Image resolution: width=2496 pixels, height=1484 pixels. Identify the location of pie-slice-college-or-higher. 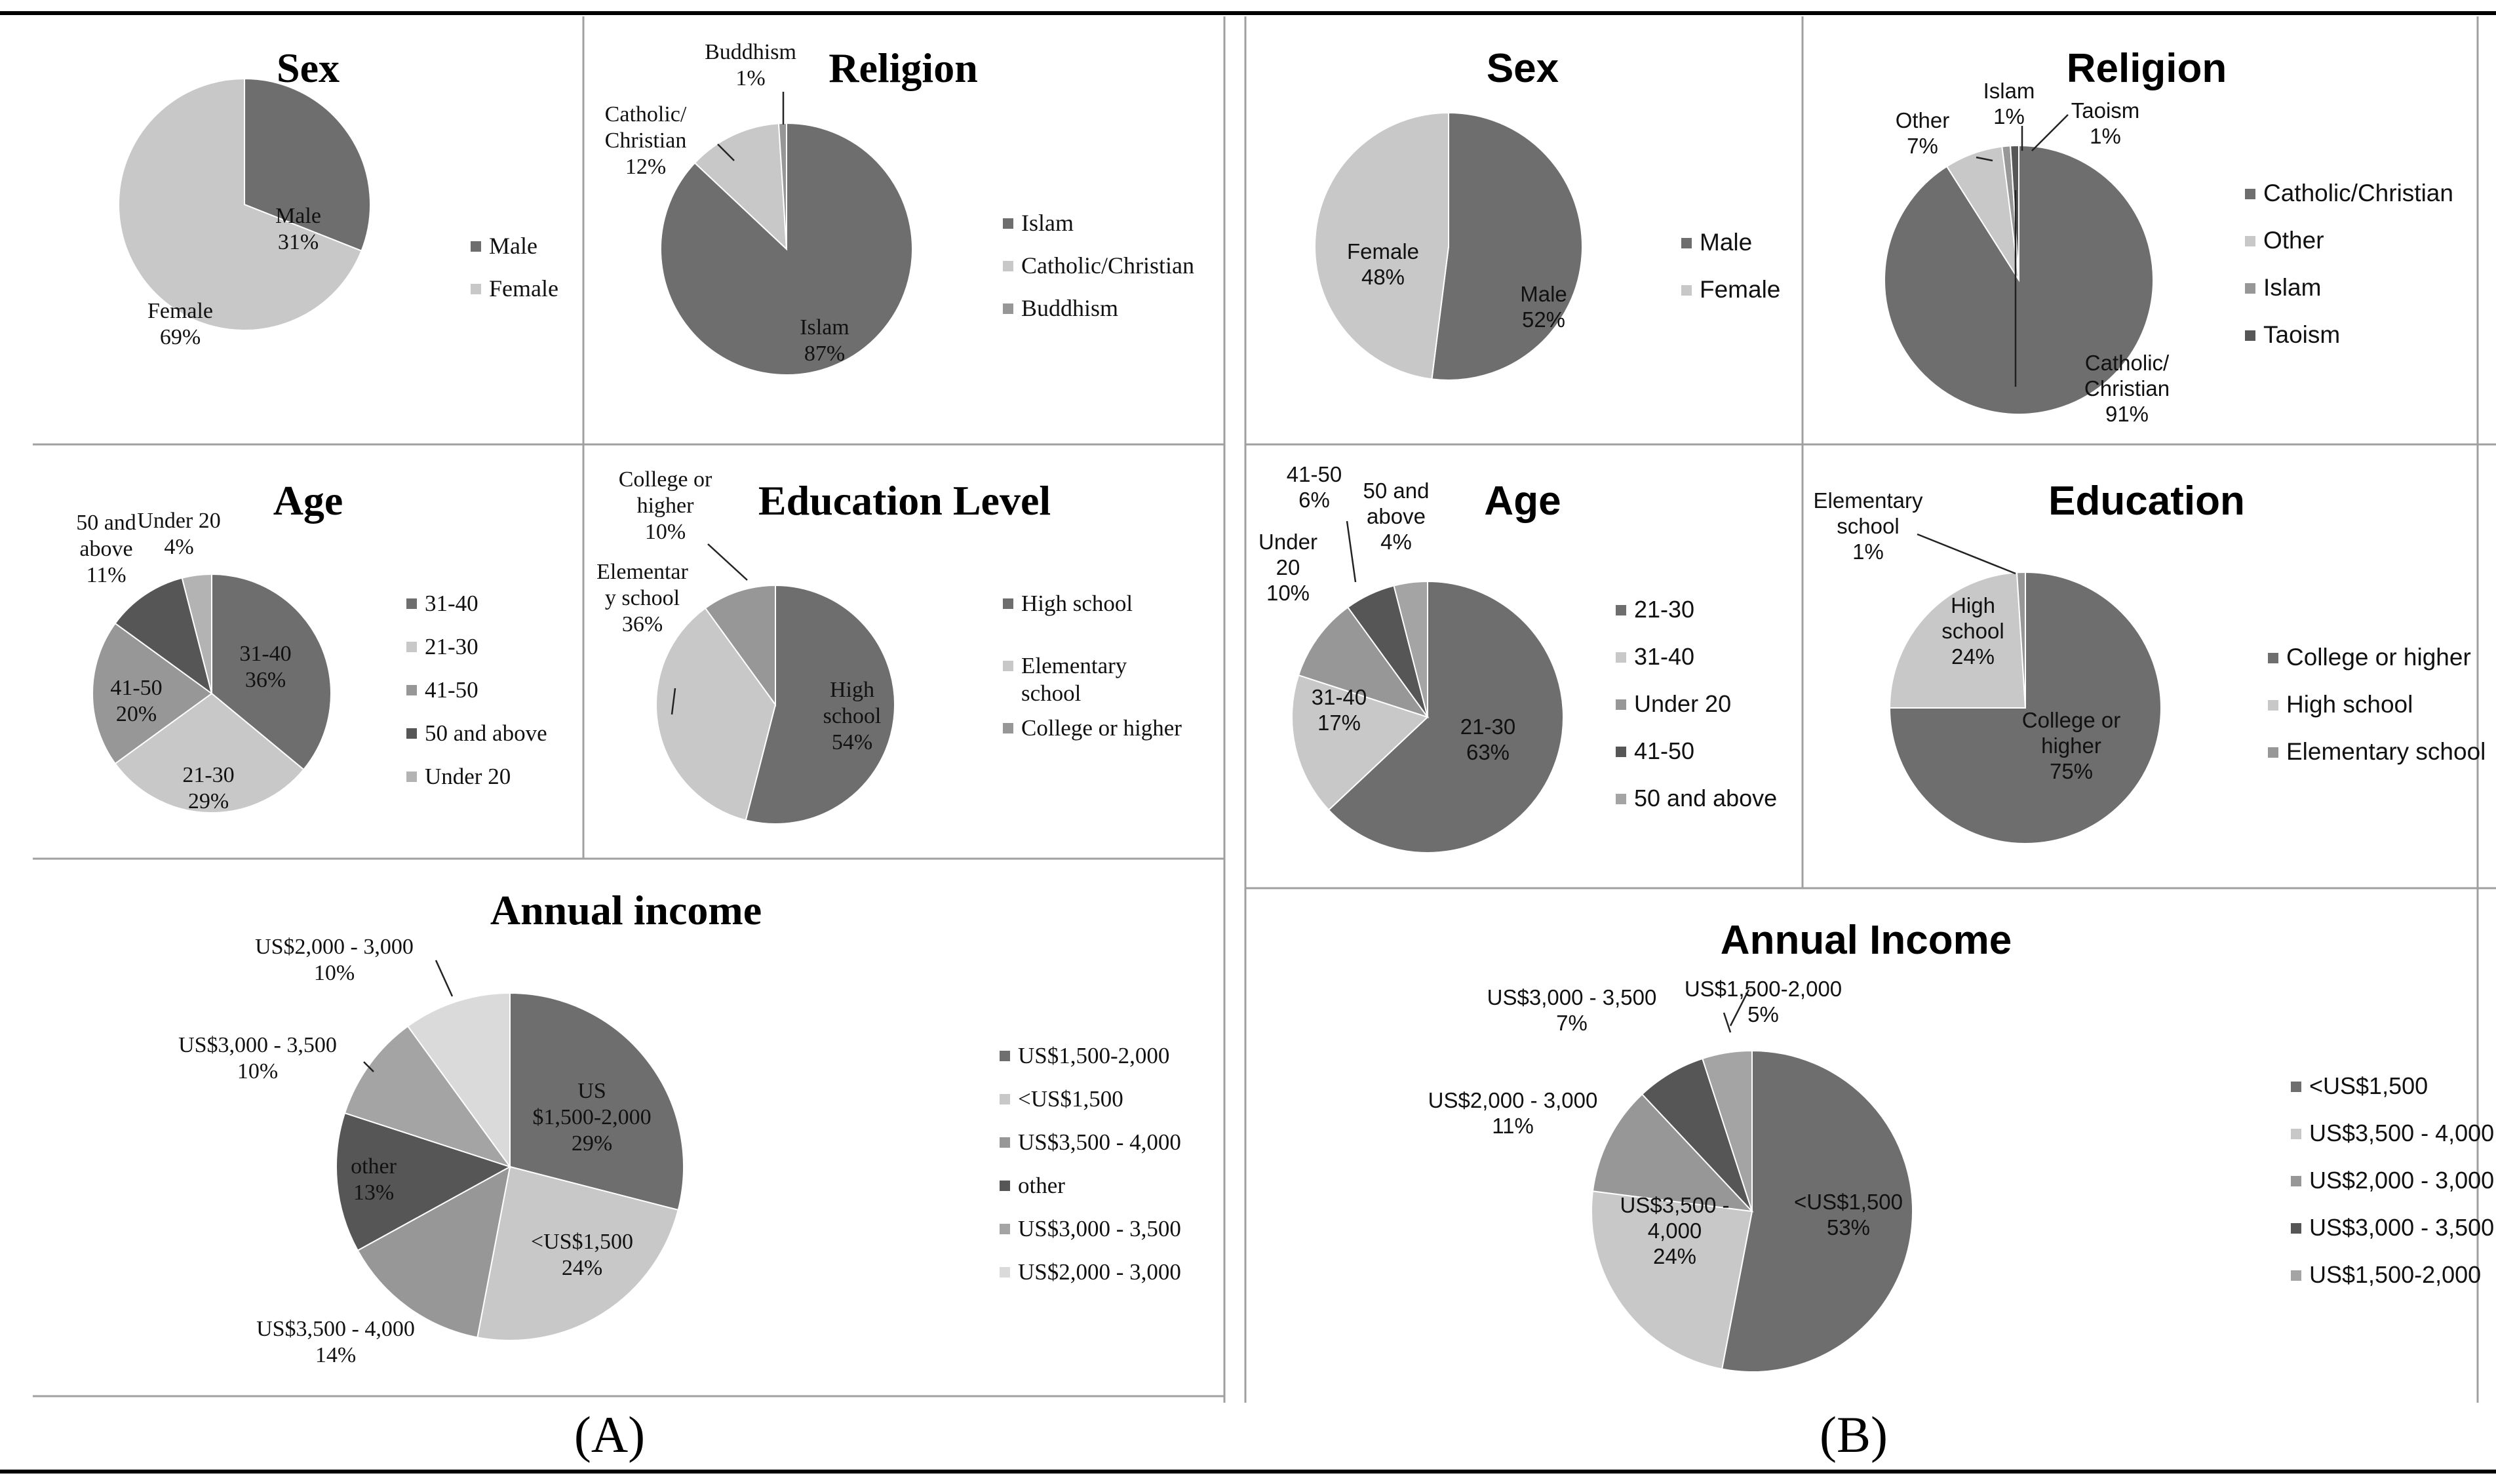
(740, 645).